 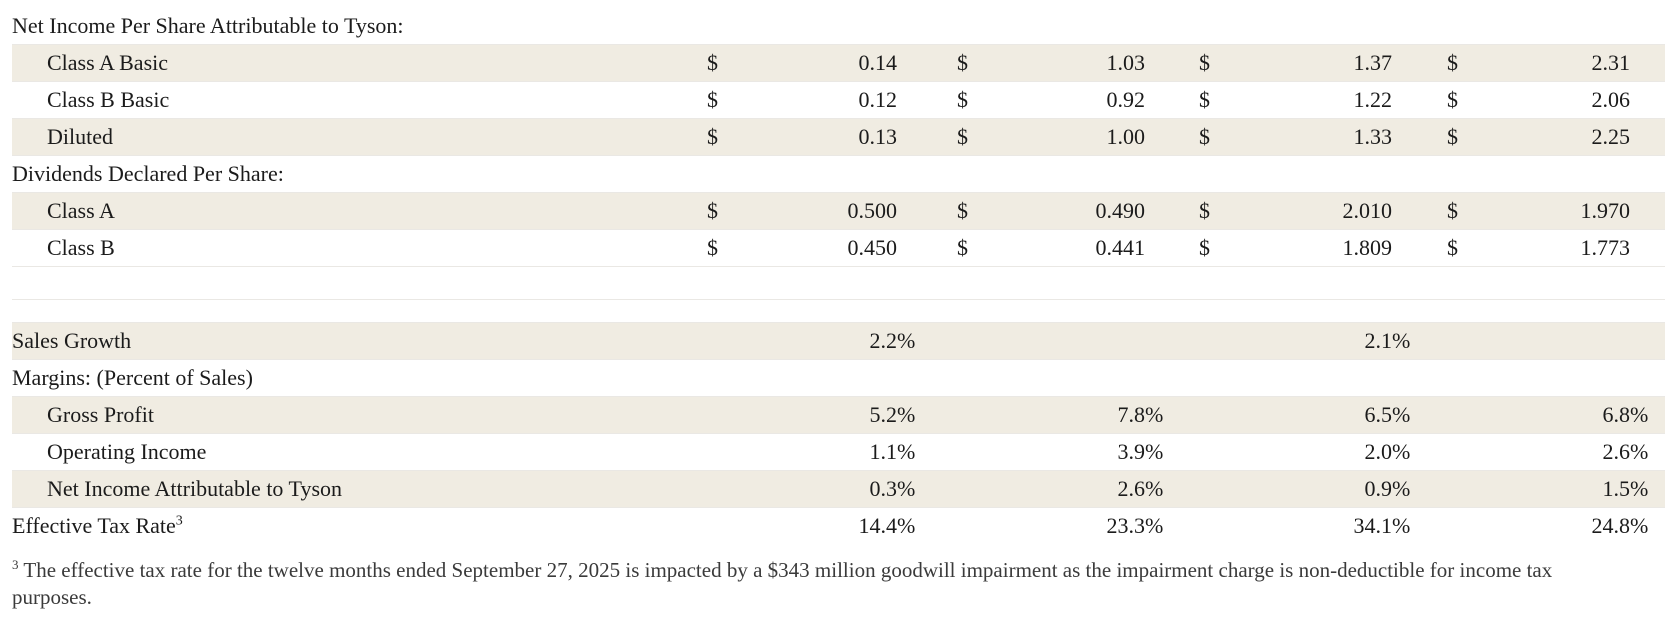 I want to click on row-label: Effective Tax Rate3, so click(x=353, y=525).